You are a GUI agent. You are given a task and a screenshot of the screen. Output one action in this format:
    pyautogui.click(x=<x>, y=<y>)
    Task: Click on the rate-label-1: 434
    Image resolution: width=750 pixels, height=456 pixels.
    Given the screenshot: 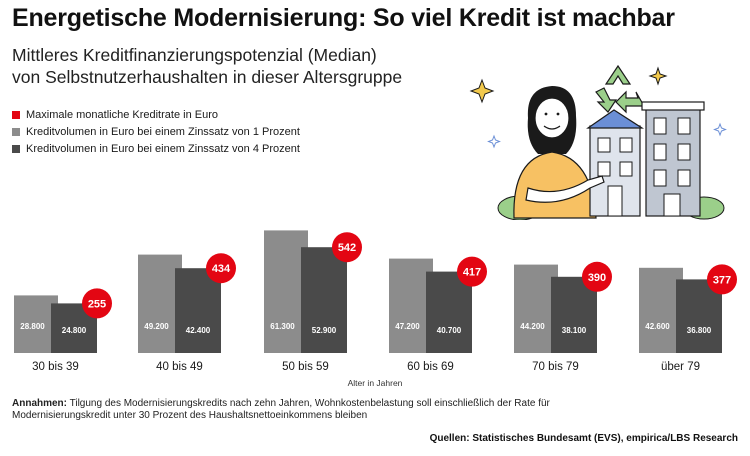 What is the action you would take?
    pyautogui.click(x=221, y=269)
    